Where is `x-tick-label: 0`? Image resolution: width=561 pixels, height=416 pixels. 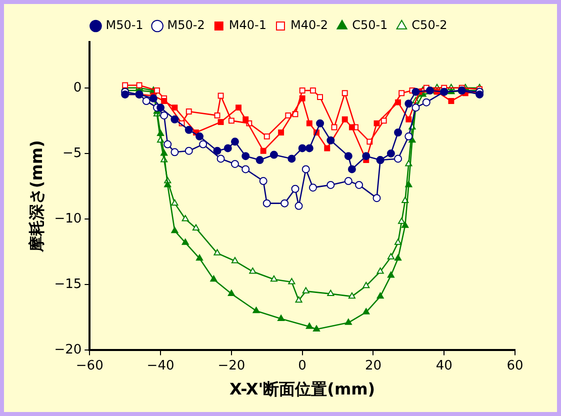
x-tick-label: 0 is located at coordinates (302, 366).